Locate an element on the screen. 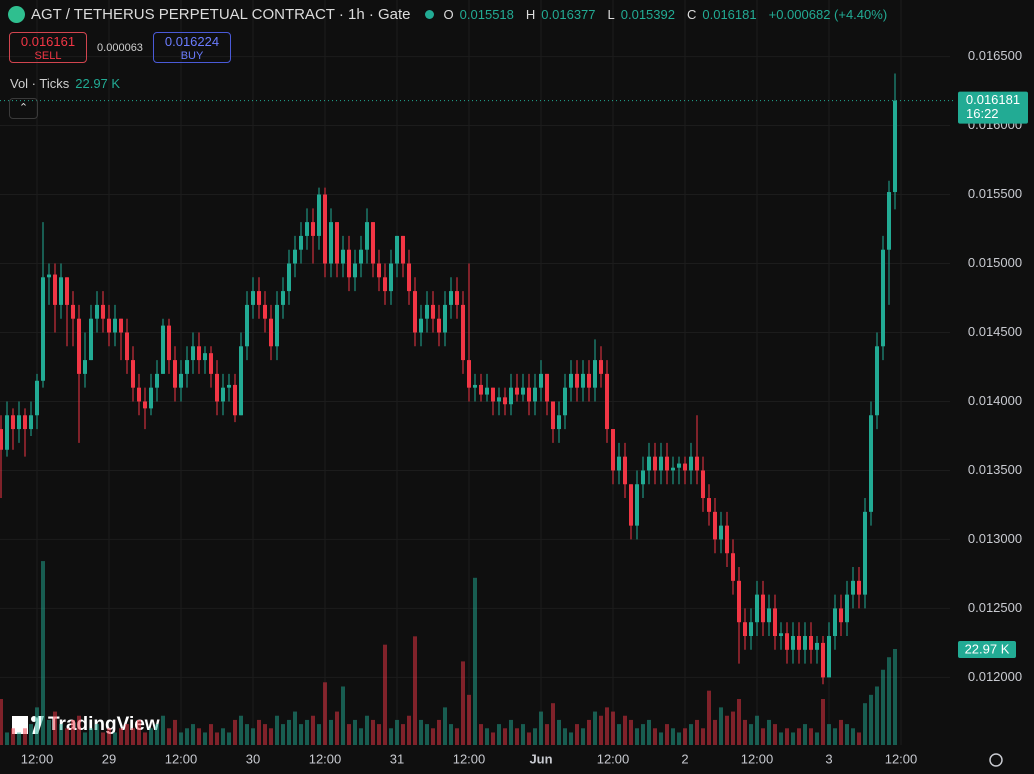  collapse-button: ⌃ is located at coordinates (23, 108).